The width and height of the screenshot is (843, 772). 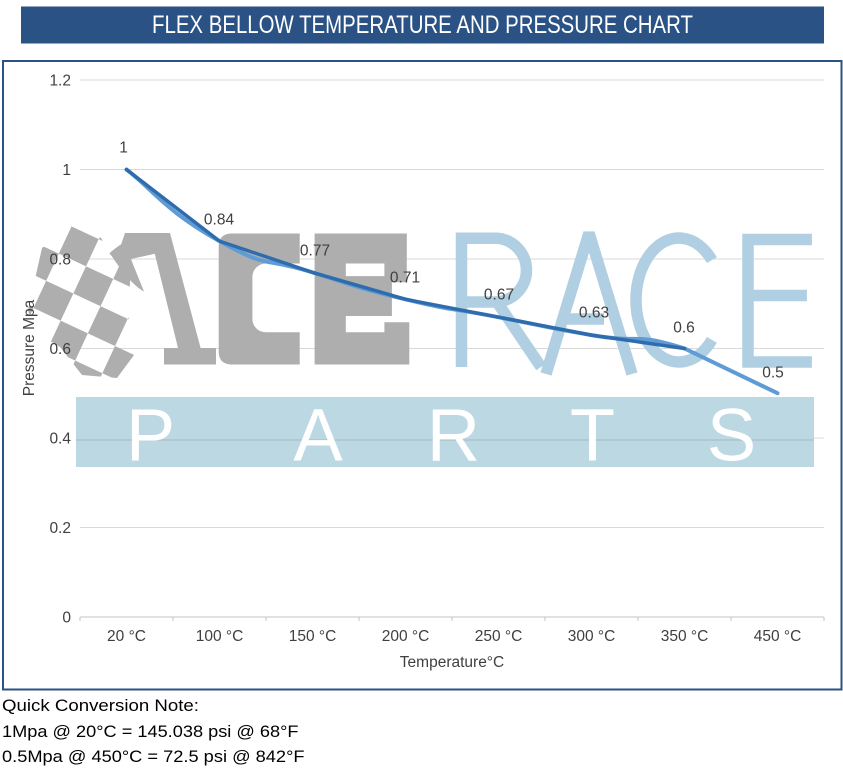 What do you see at coordinates (594, 313) in the screenshot?
I see `svg-text: 0.63` at bounding box center [594, 313].